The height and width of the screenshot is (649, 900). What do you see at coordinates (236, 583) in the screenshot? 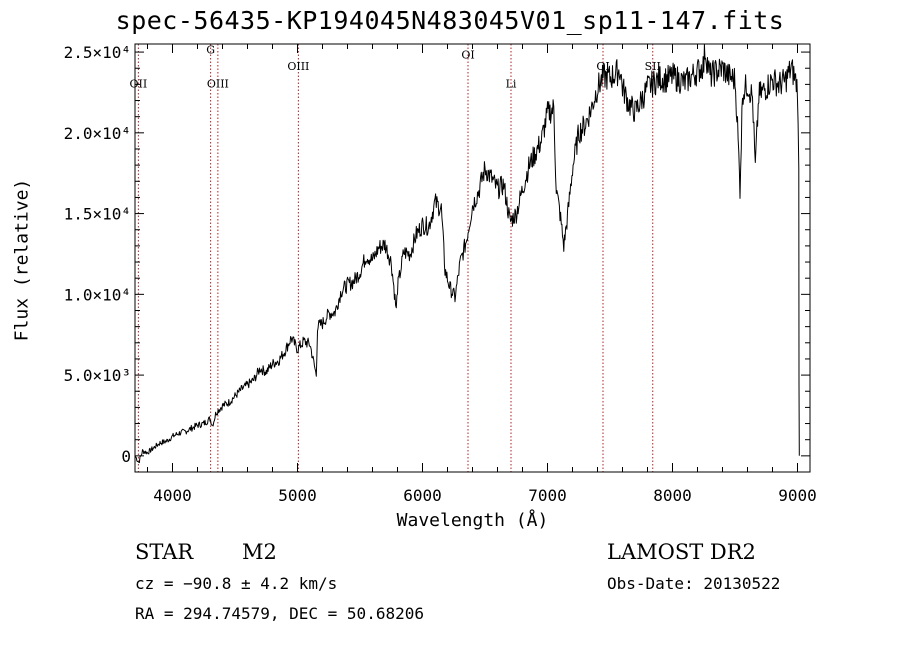
I see `redshift-info: cz = −90.8 ± 4.2 km/s` at bounding box center [236, 583].